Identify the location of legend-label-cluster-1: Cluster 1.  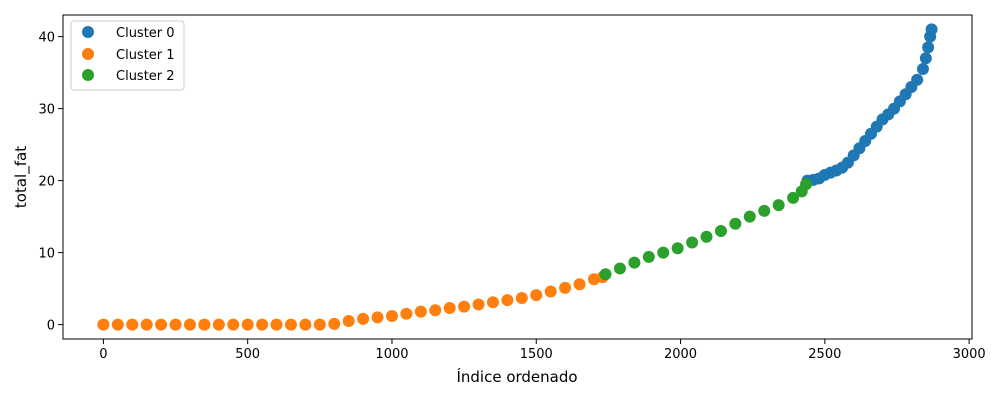
(145, 55).